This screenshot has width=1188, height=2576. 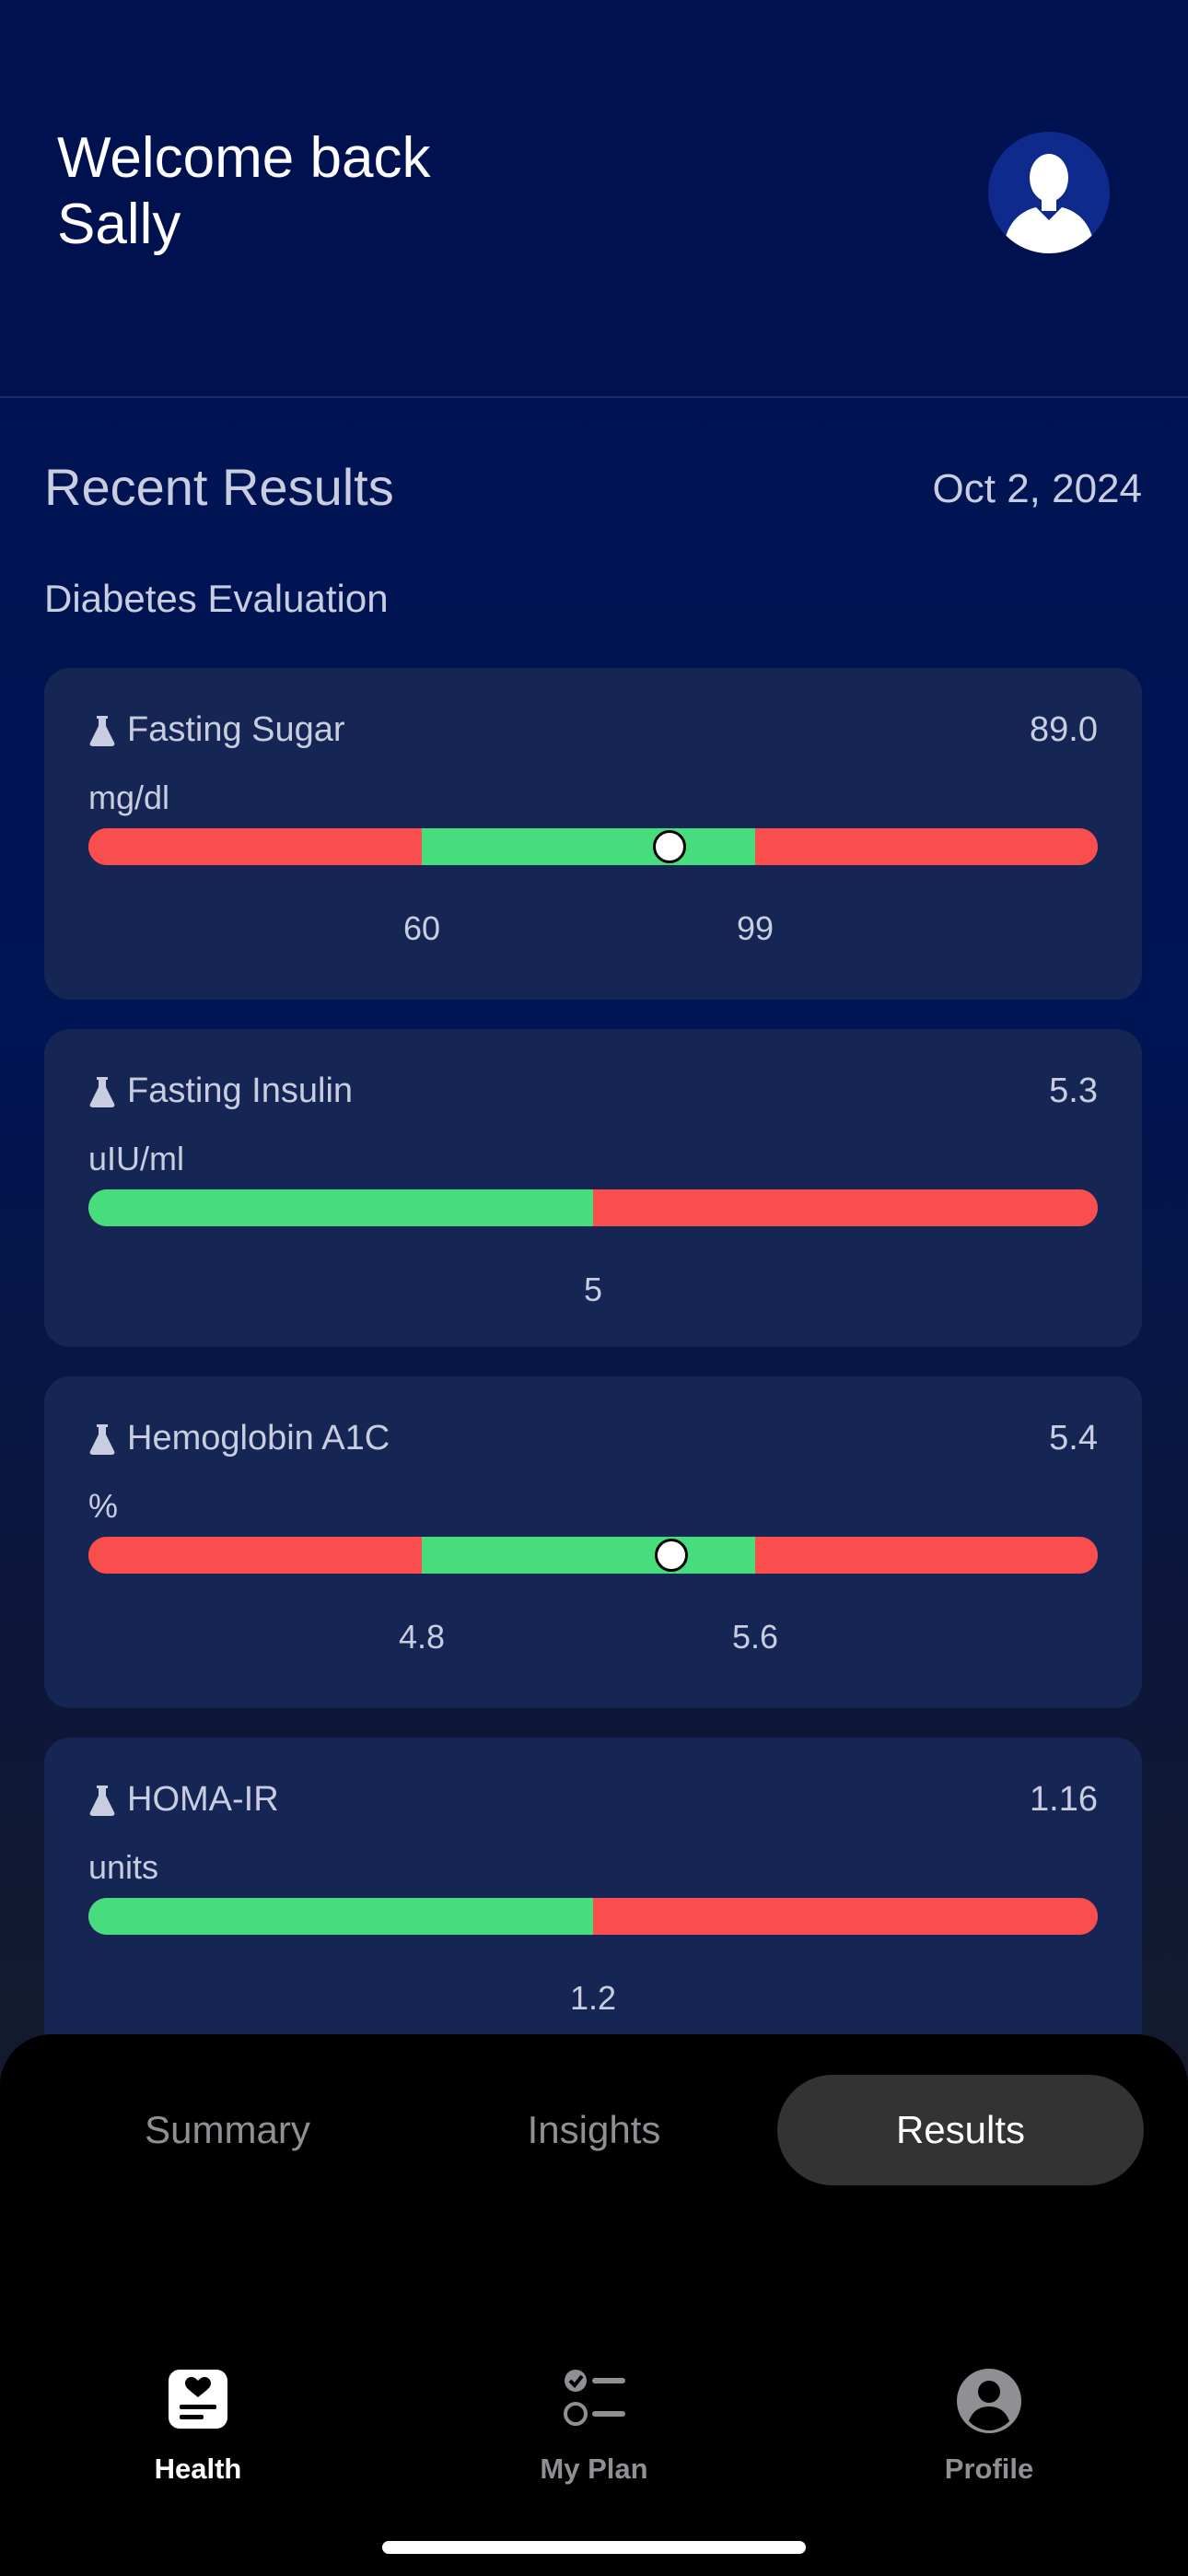 What do you see at coordinates (198, 2401) in the screenshot?
I see `heart-document-icon` at bounding box center [198, 2401].